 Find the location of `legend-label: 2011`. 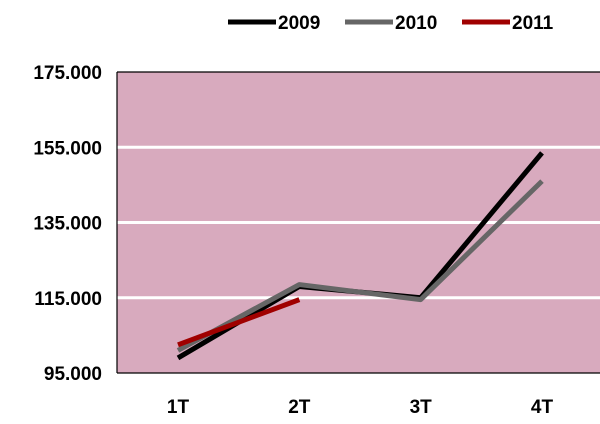

legend-label: 2011 is located at coordinates (533, 23).